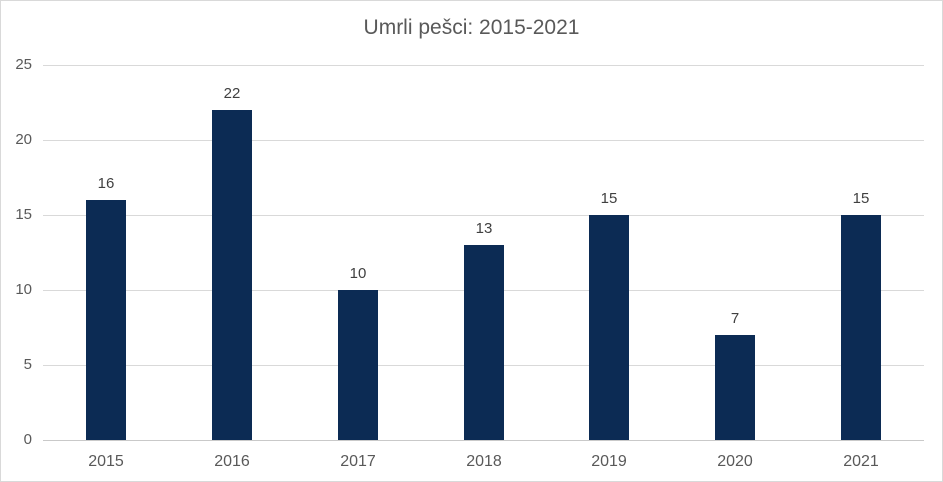  What do you see at coordinates (483, 440) in the screenshot?
I see `x-axis-line` at bounding box center [483, 440].